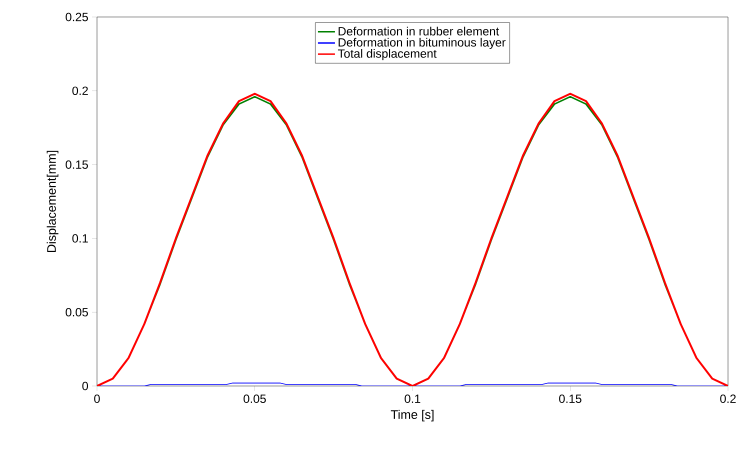 Image resolution: width=742 pixels, height=466 pixels. Describe the element at coordinates (52, 201) in the screenshot. I see `y-axis-title: Displacement[mm]` at that location.